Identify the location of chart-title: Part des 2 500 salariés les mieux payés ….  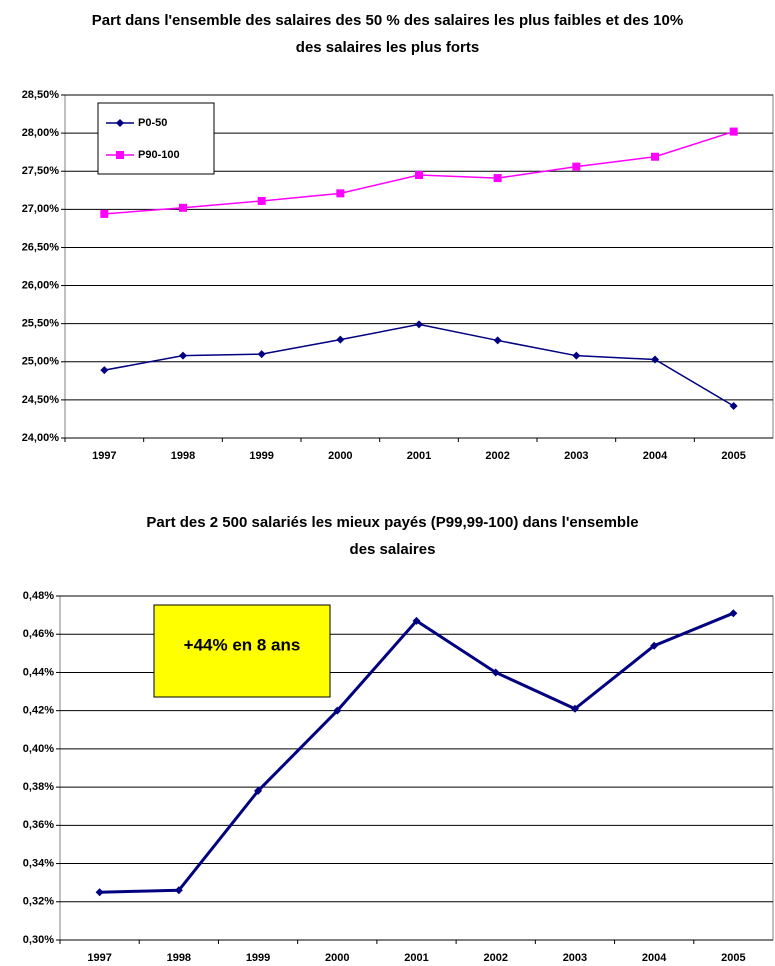
(392, 536).